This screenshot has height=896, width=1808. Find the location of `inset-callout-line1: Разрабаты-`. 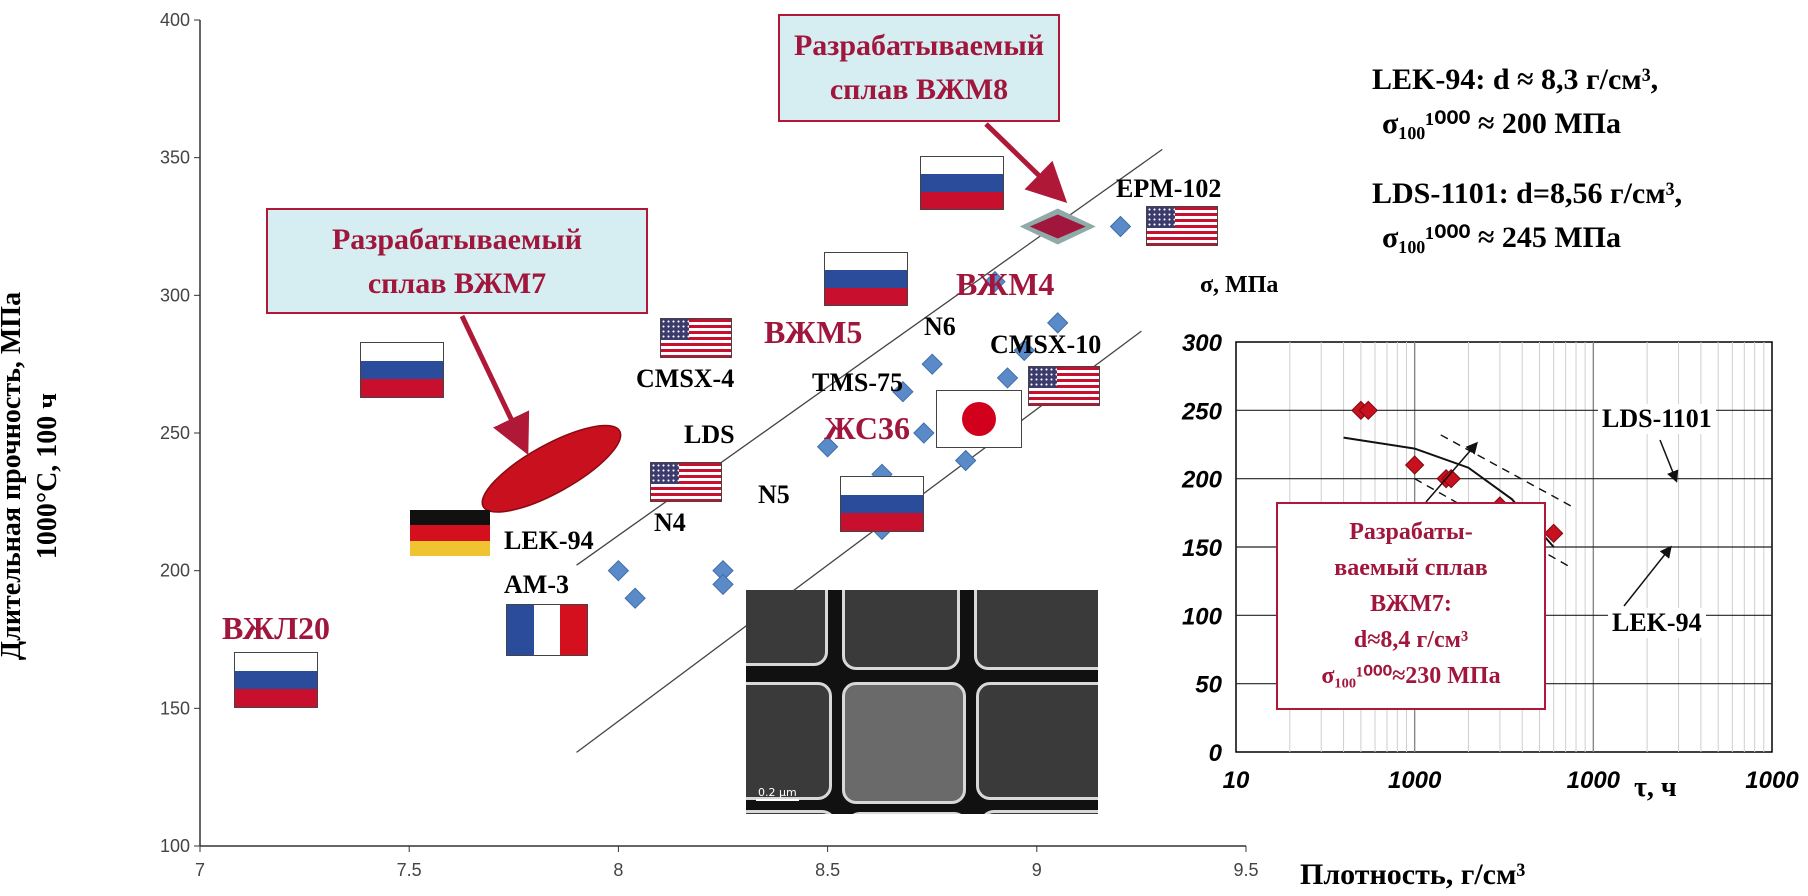

inset-callout-line1: Разрабаты- is located at coordinates (1411, 532).